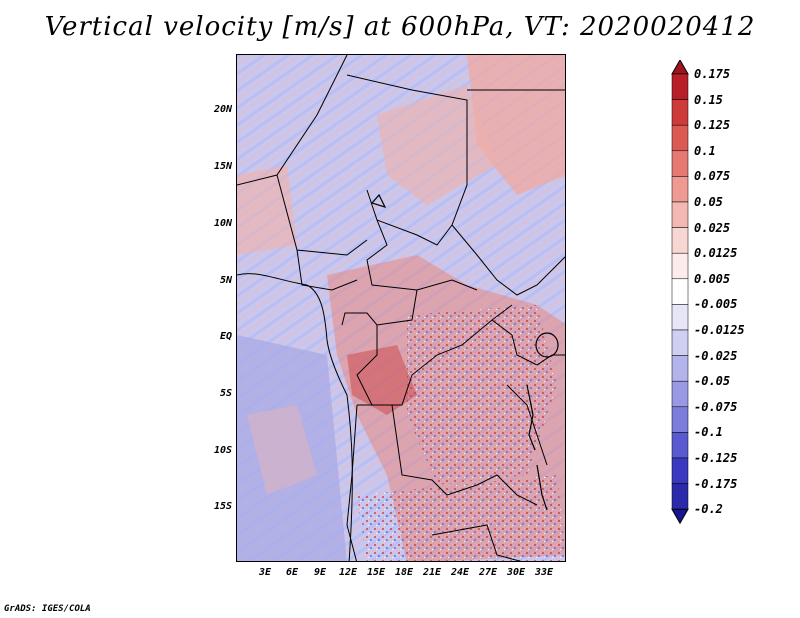  I want to click on colorbar-level-label: -0.075, so click(716, 406).